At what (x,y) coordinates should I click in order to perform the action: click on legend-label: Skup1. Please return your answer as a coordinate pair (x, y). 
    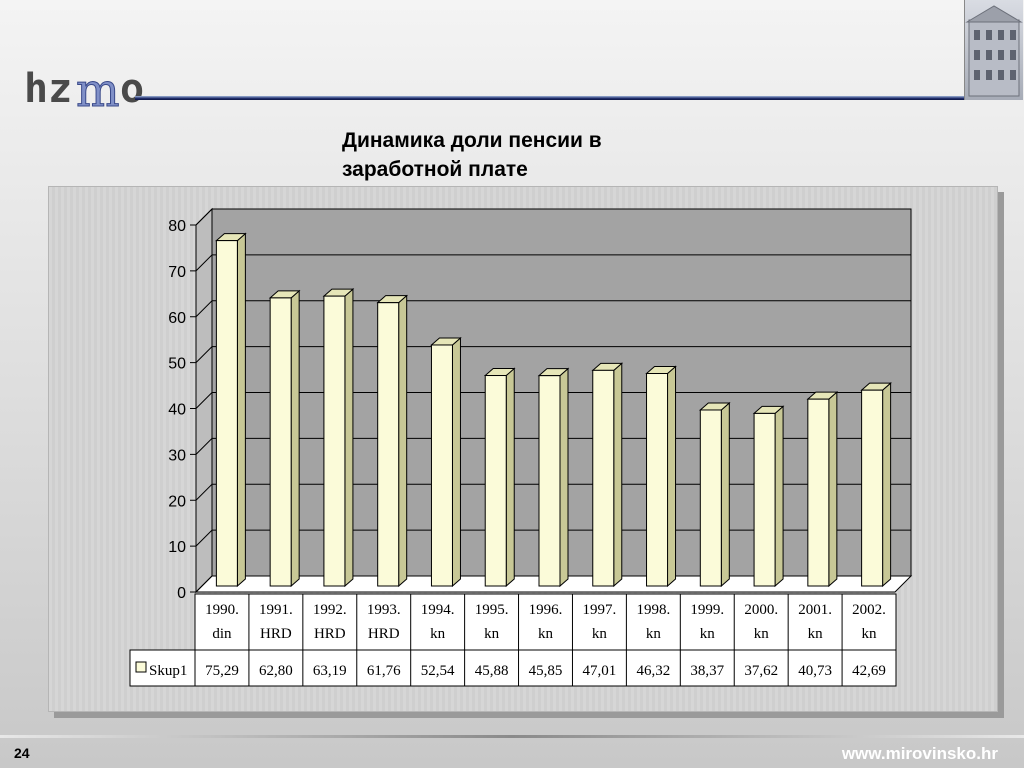
    Looking at the image, I should click on (168, 671).